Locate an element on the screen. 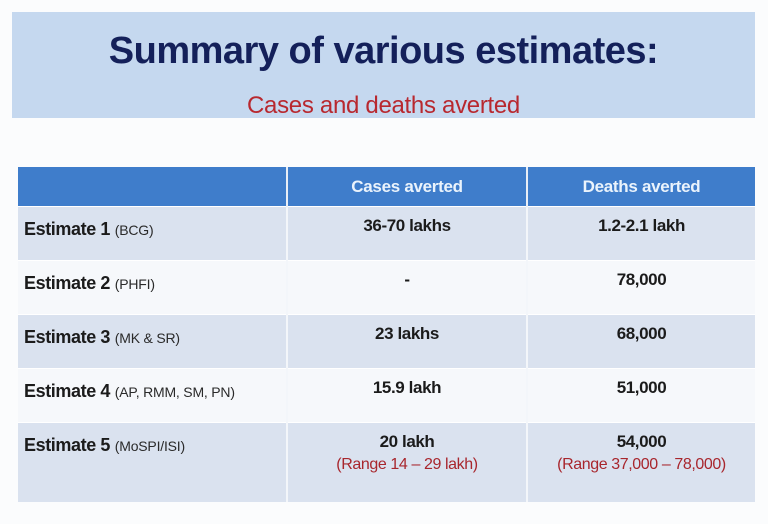 The image size is (768, 524). estimate-label-cell: Estimate 1 (BCG) is located at coordinates (153, 233).